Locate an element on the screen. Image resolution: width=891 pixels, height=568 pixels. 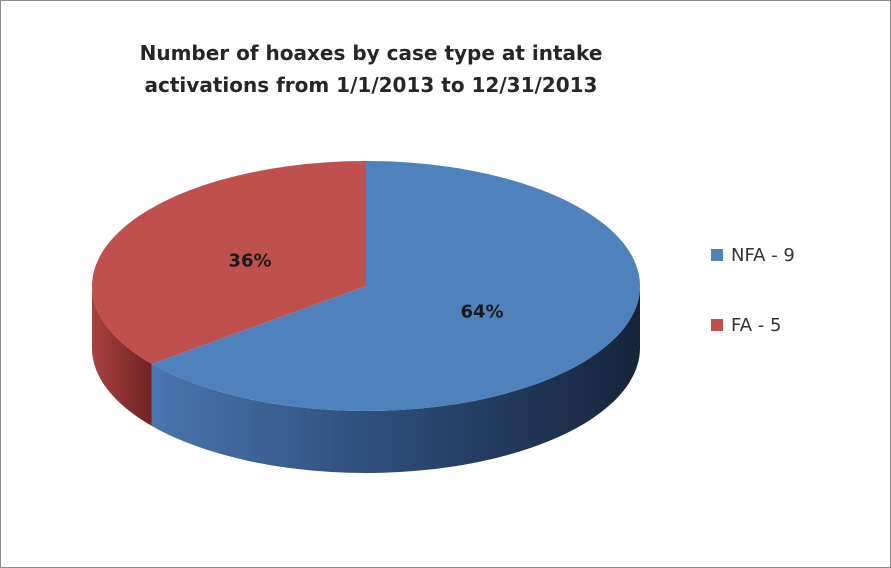
legend-swatch-nfa is located at coordinates (717, 255).